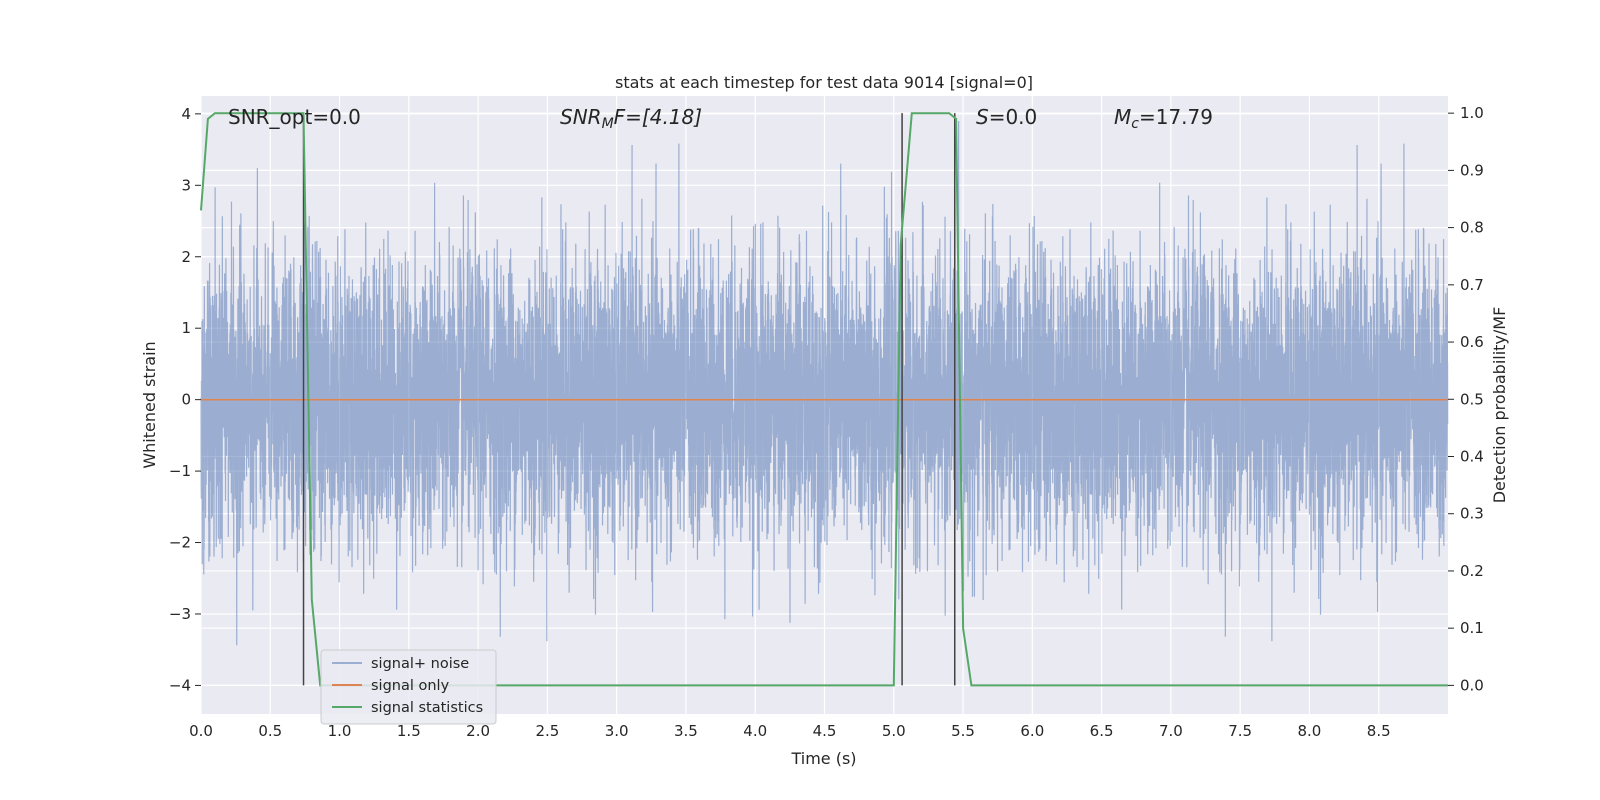  What do you see at coordinates (823, 758) in the screenshot?
I see `x-axis-label: Time (s)` at bounding box center [823, 758].